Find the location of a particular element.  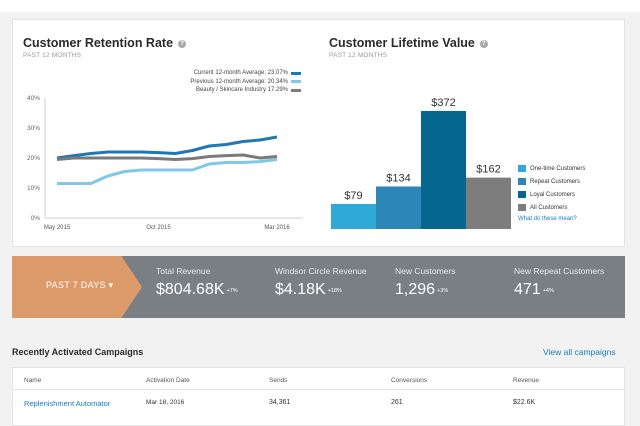

column-header: Activation Date is located at coordinates (168, 380).